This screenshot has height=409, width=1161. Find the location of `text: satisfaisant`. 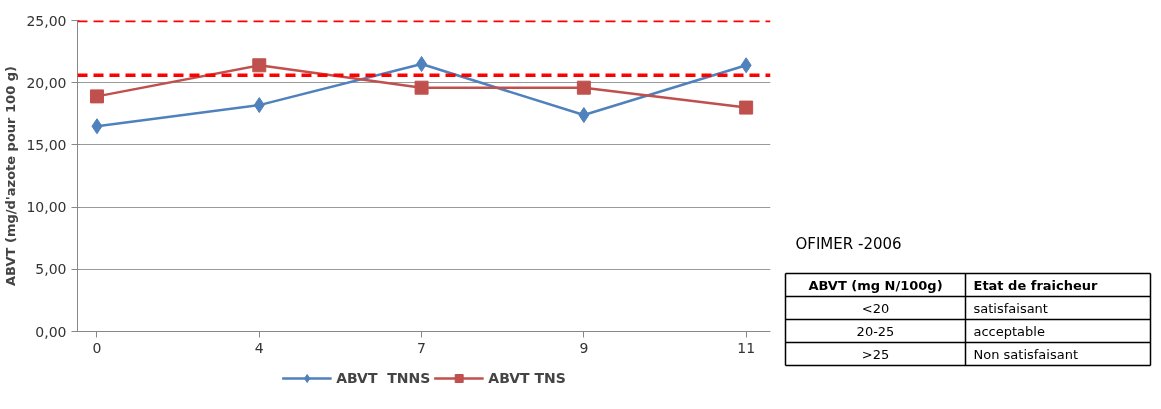

text: satisfaisant is located at coordinates (1010, 308).